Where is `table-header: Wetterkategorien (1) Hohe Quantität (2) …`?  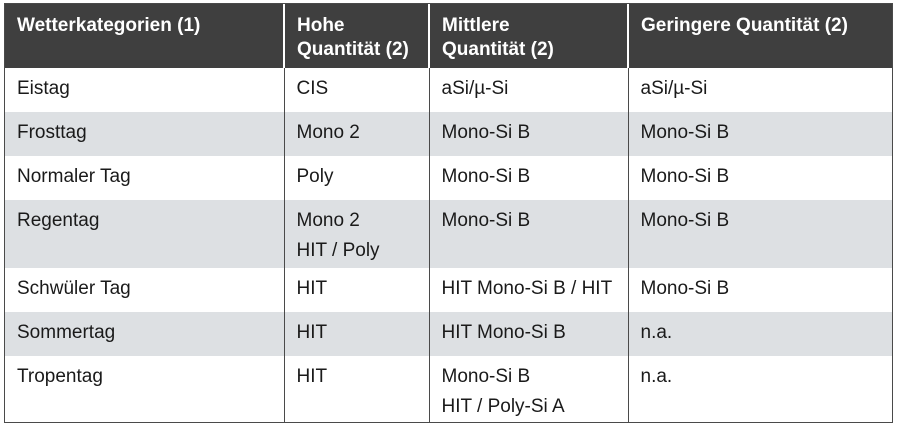
table-header: Wetterkategorien (1) Hohe Quantität (2) … is located at coordinates (448, 36).